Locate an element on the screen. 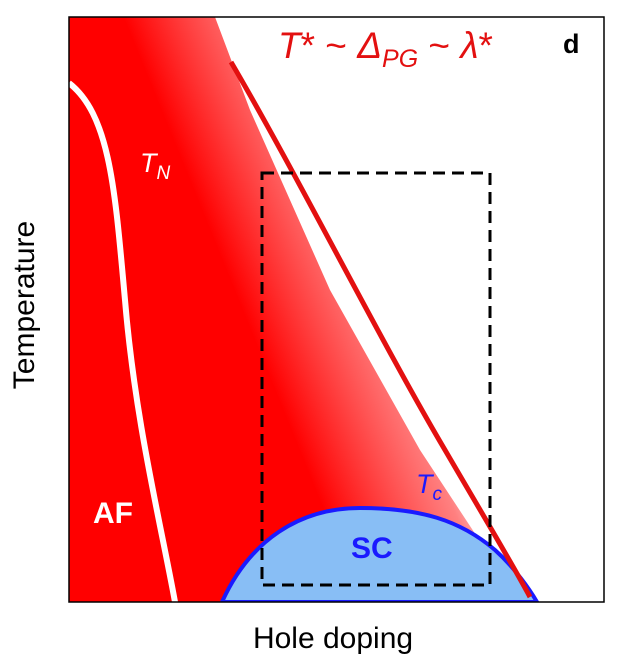 Image resolution: width=619 pixels, height=669 pixels. sc-region-label: SC is located at coordinates (372, 548).